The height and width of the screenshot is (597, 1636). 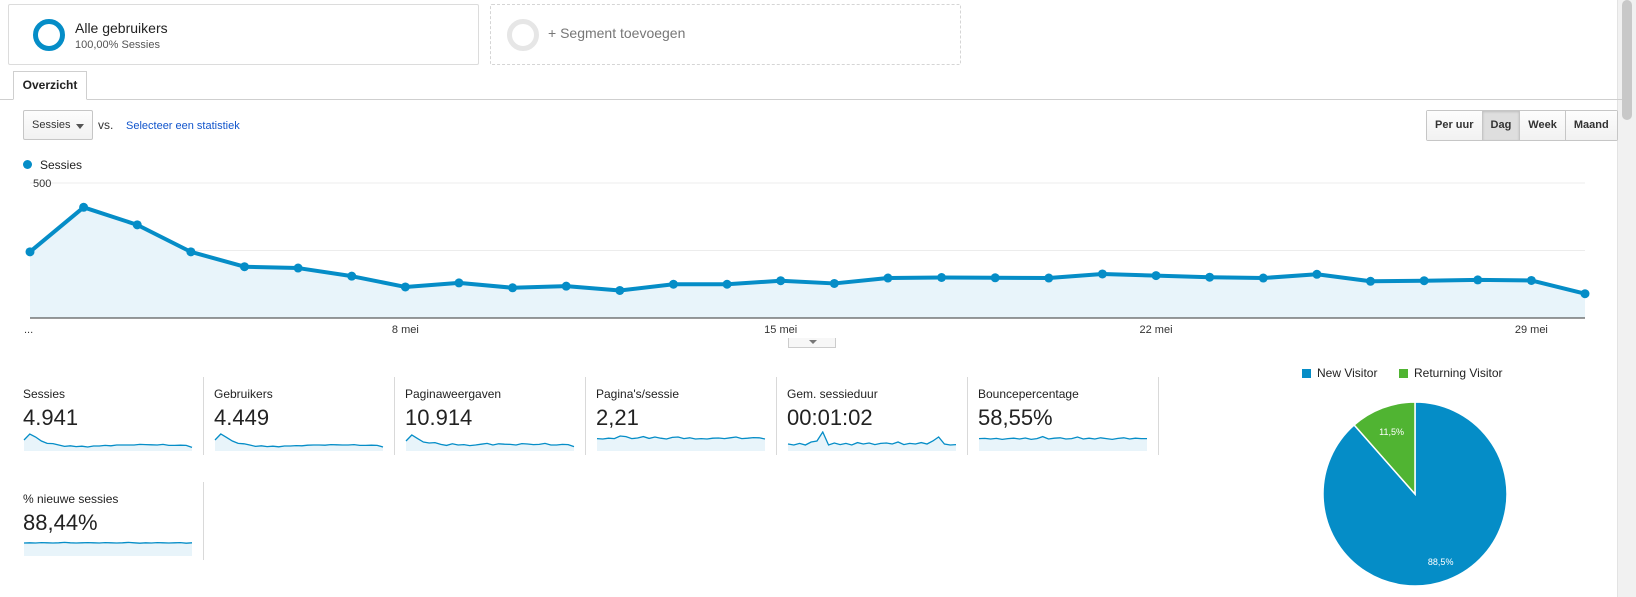 What do you see at coordinates (495, 427) in the screenshot?
I see `metric-tile: Paginaweergaven 10.914` at bounding box center [495, 427].